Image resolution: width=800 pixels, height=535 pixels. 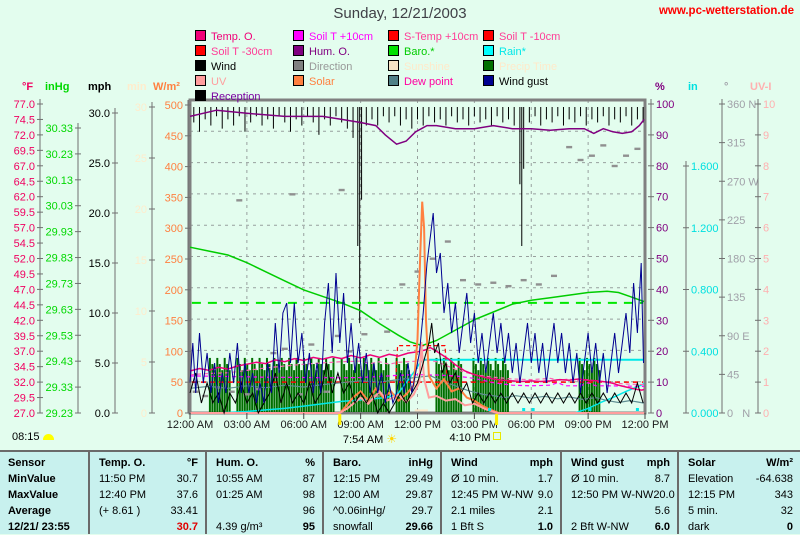 What do you see at coordinates (417, 127) in the screenshot?
I see `series-humidity` at bounding box center [417, 127].